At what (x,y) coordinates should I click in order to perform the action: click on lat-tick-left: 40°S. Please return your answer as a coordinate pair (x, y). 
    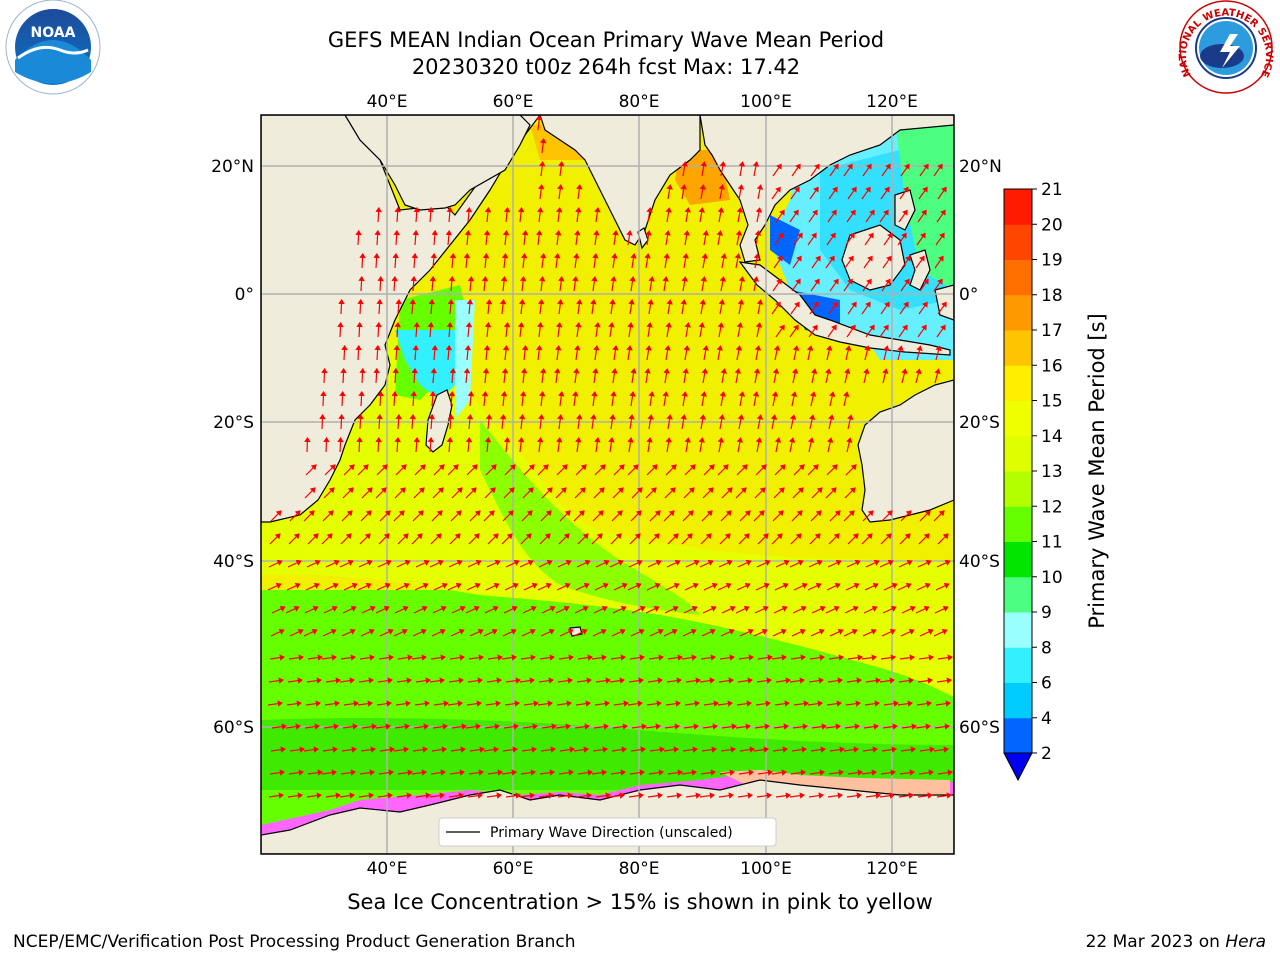
    Looking at the image, I should click on (233, 562).